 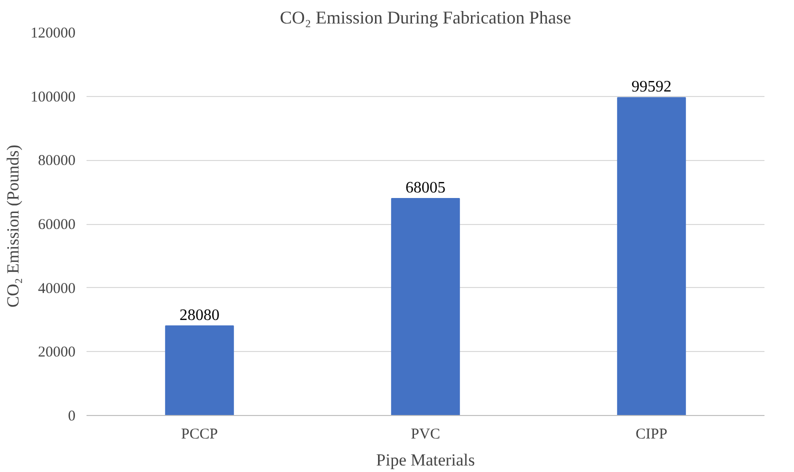 What do you see at coordinates (199, 434) in the screenshot?
I see `x-tick-label: PCCP` at bounding box center [199, 434].